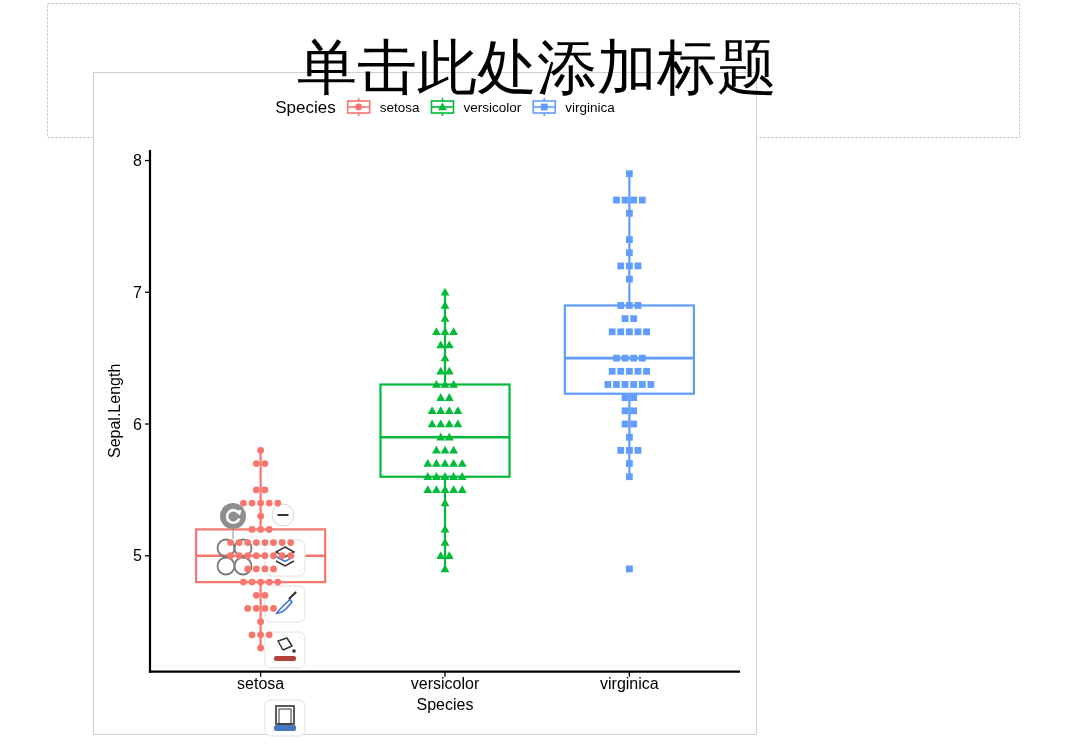 This screenshot has width=1071, height=744. Describe the element at coordinates (399, 107) in the screenshot. I see `legend-label: setosa` at that location.